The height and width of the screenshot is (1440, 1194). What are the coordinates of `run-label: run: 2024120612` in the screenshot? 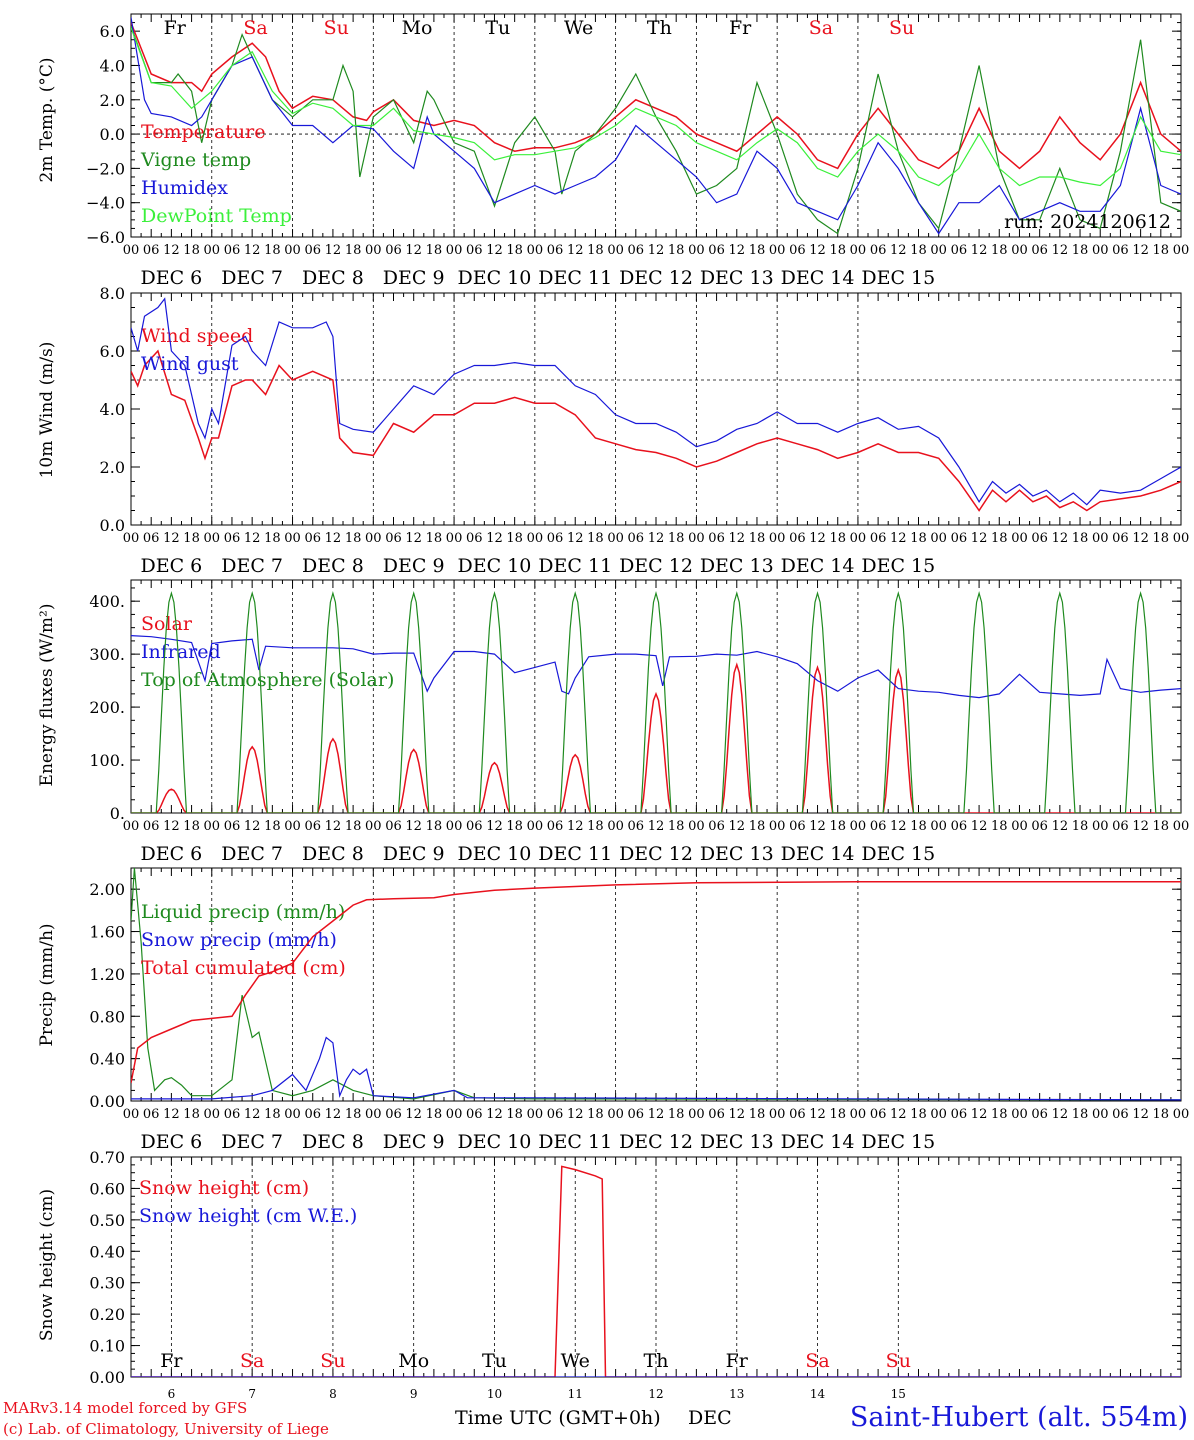 It's located at (1087, 222).